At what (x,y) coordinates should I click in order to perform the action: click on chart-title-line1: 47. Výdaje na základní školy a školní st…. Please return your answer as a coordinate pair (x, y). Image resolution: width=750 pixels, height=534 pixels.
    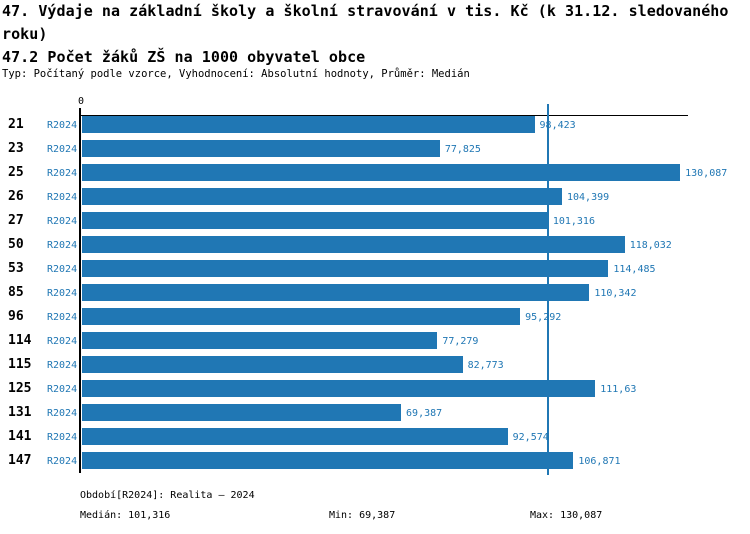
    Looking at the image, I should click on (365, 11).